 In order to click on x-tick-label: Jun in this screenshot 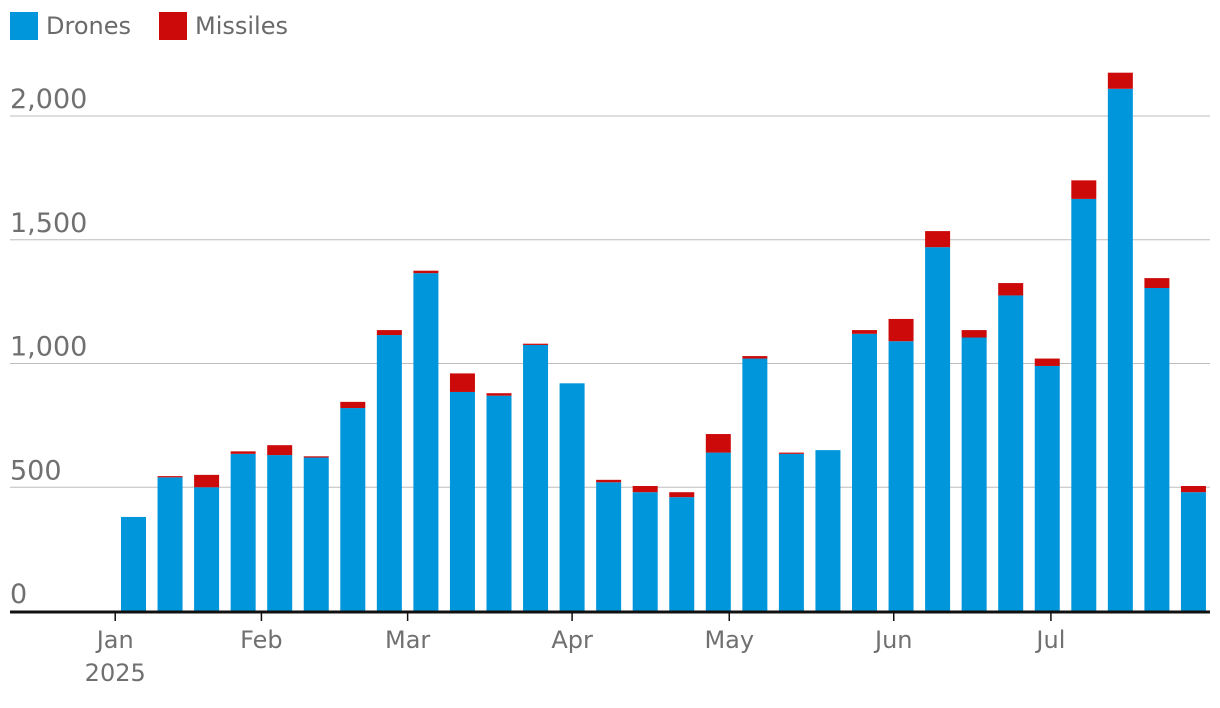, I will do `click(893, 640)`.